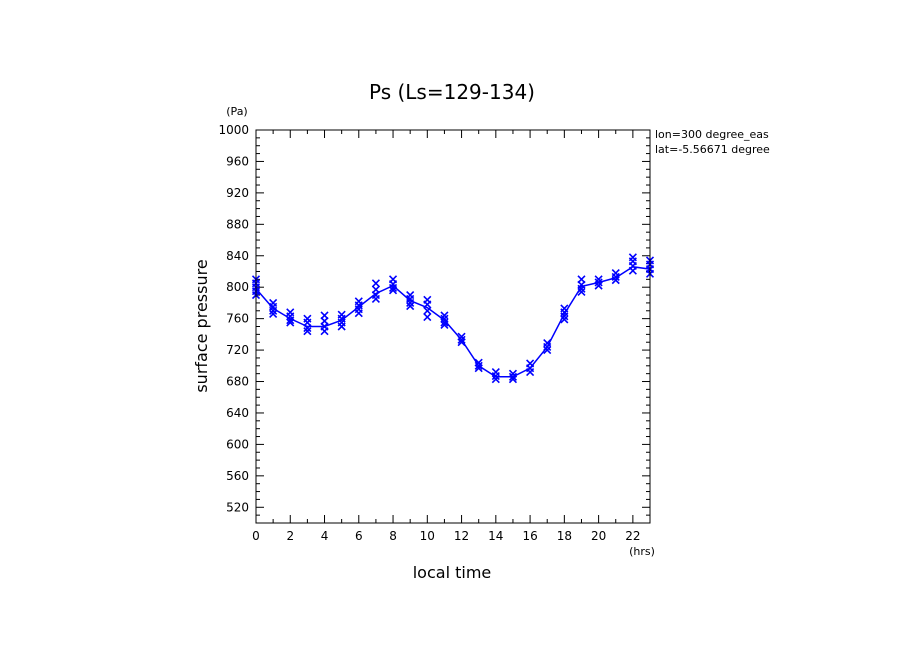 The width and height of the screenshot is (904, 654). What do you see at coordinates (237, 382) in the screenshot?
I see `y-tick-label: 680` at bounding box center [237, 382].